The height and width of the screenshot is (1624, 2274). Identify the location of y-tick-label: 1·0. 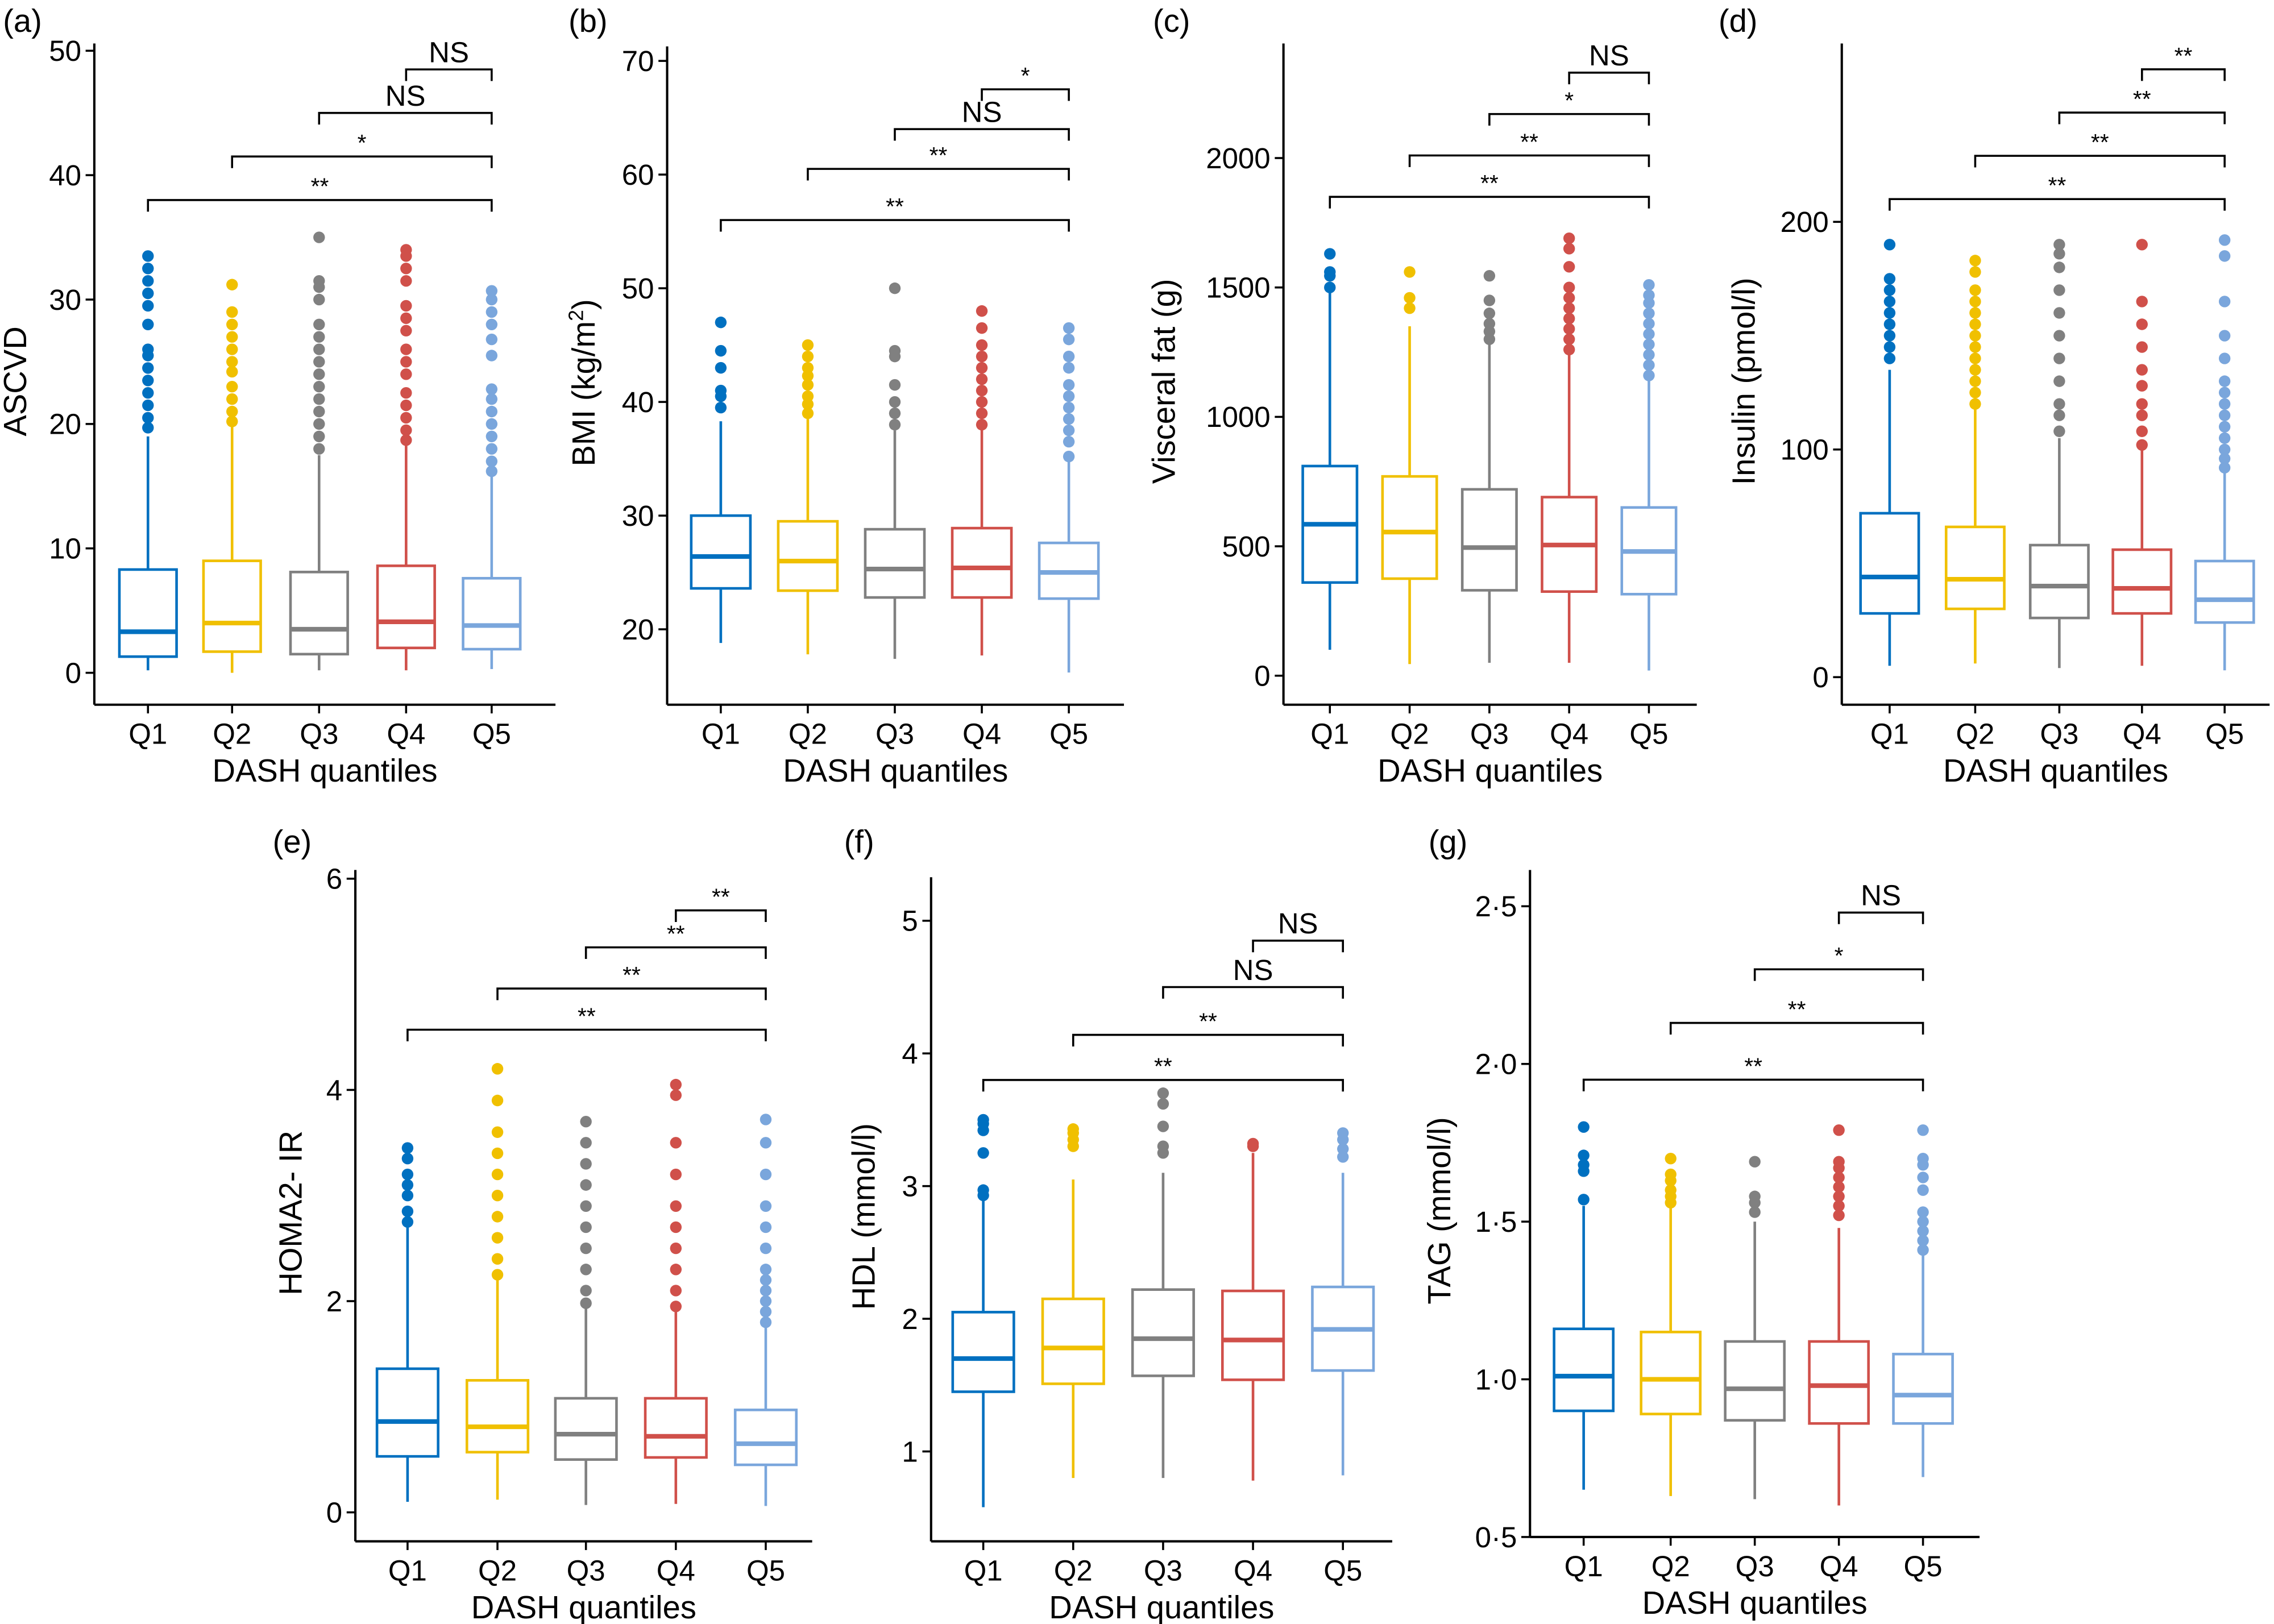
(1496, 1379).